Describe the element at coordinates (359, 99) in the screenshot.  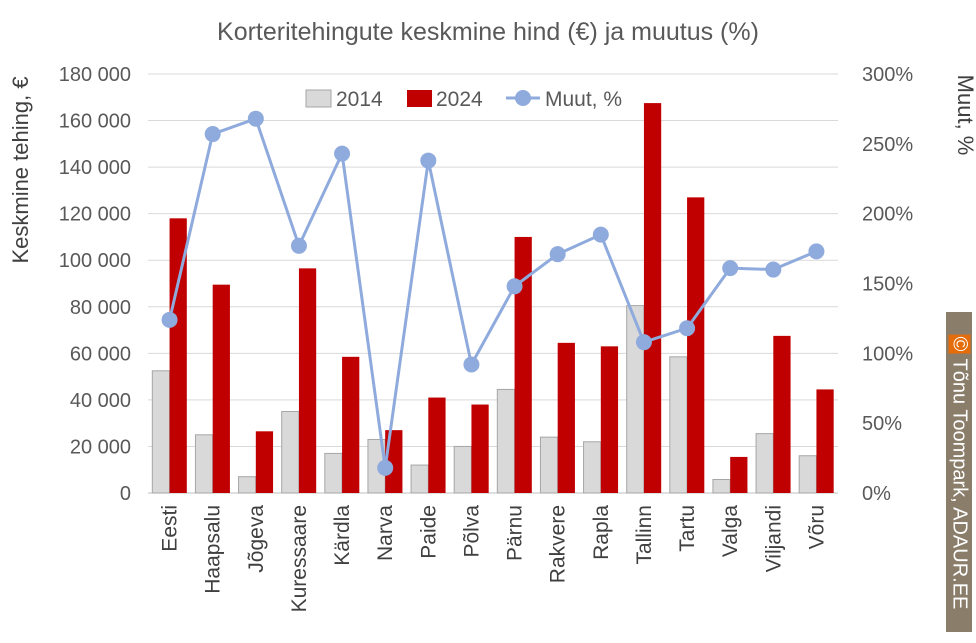
I see `legend-label-2014: 2014` at that location.